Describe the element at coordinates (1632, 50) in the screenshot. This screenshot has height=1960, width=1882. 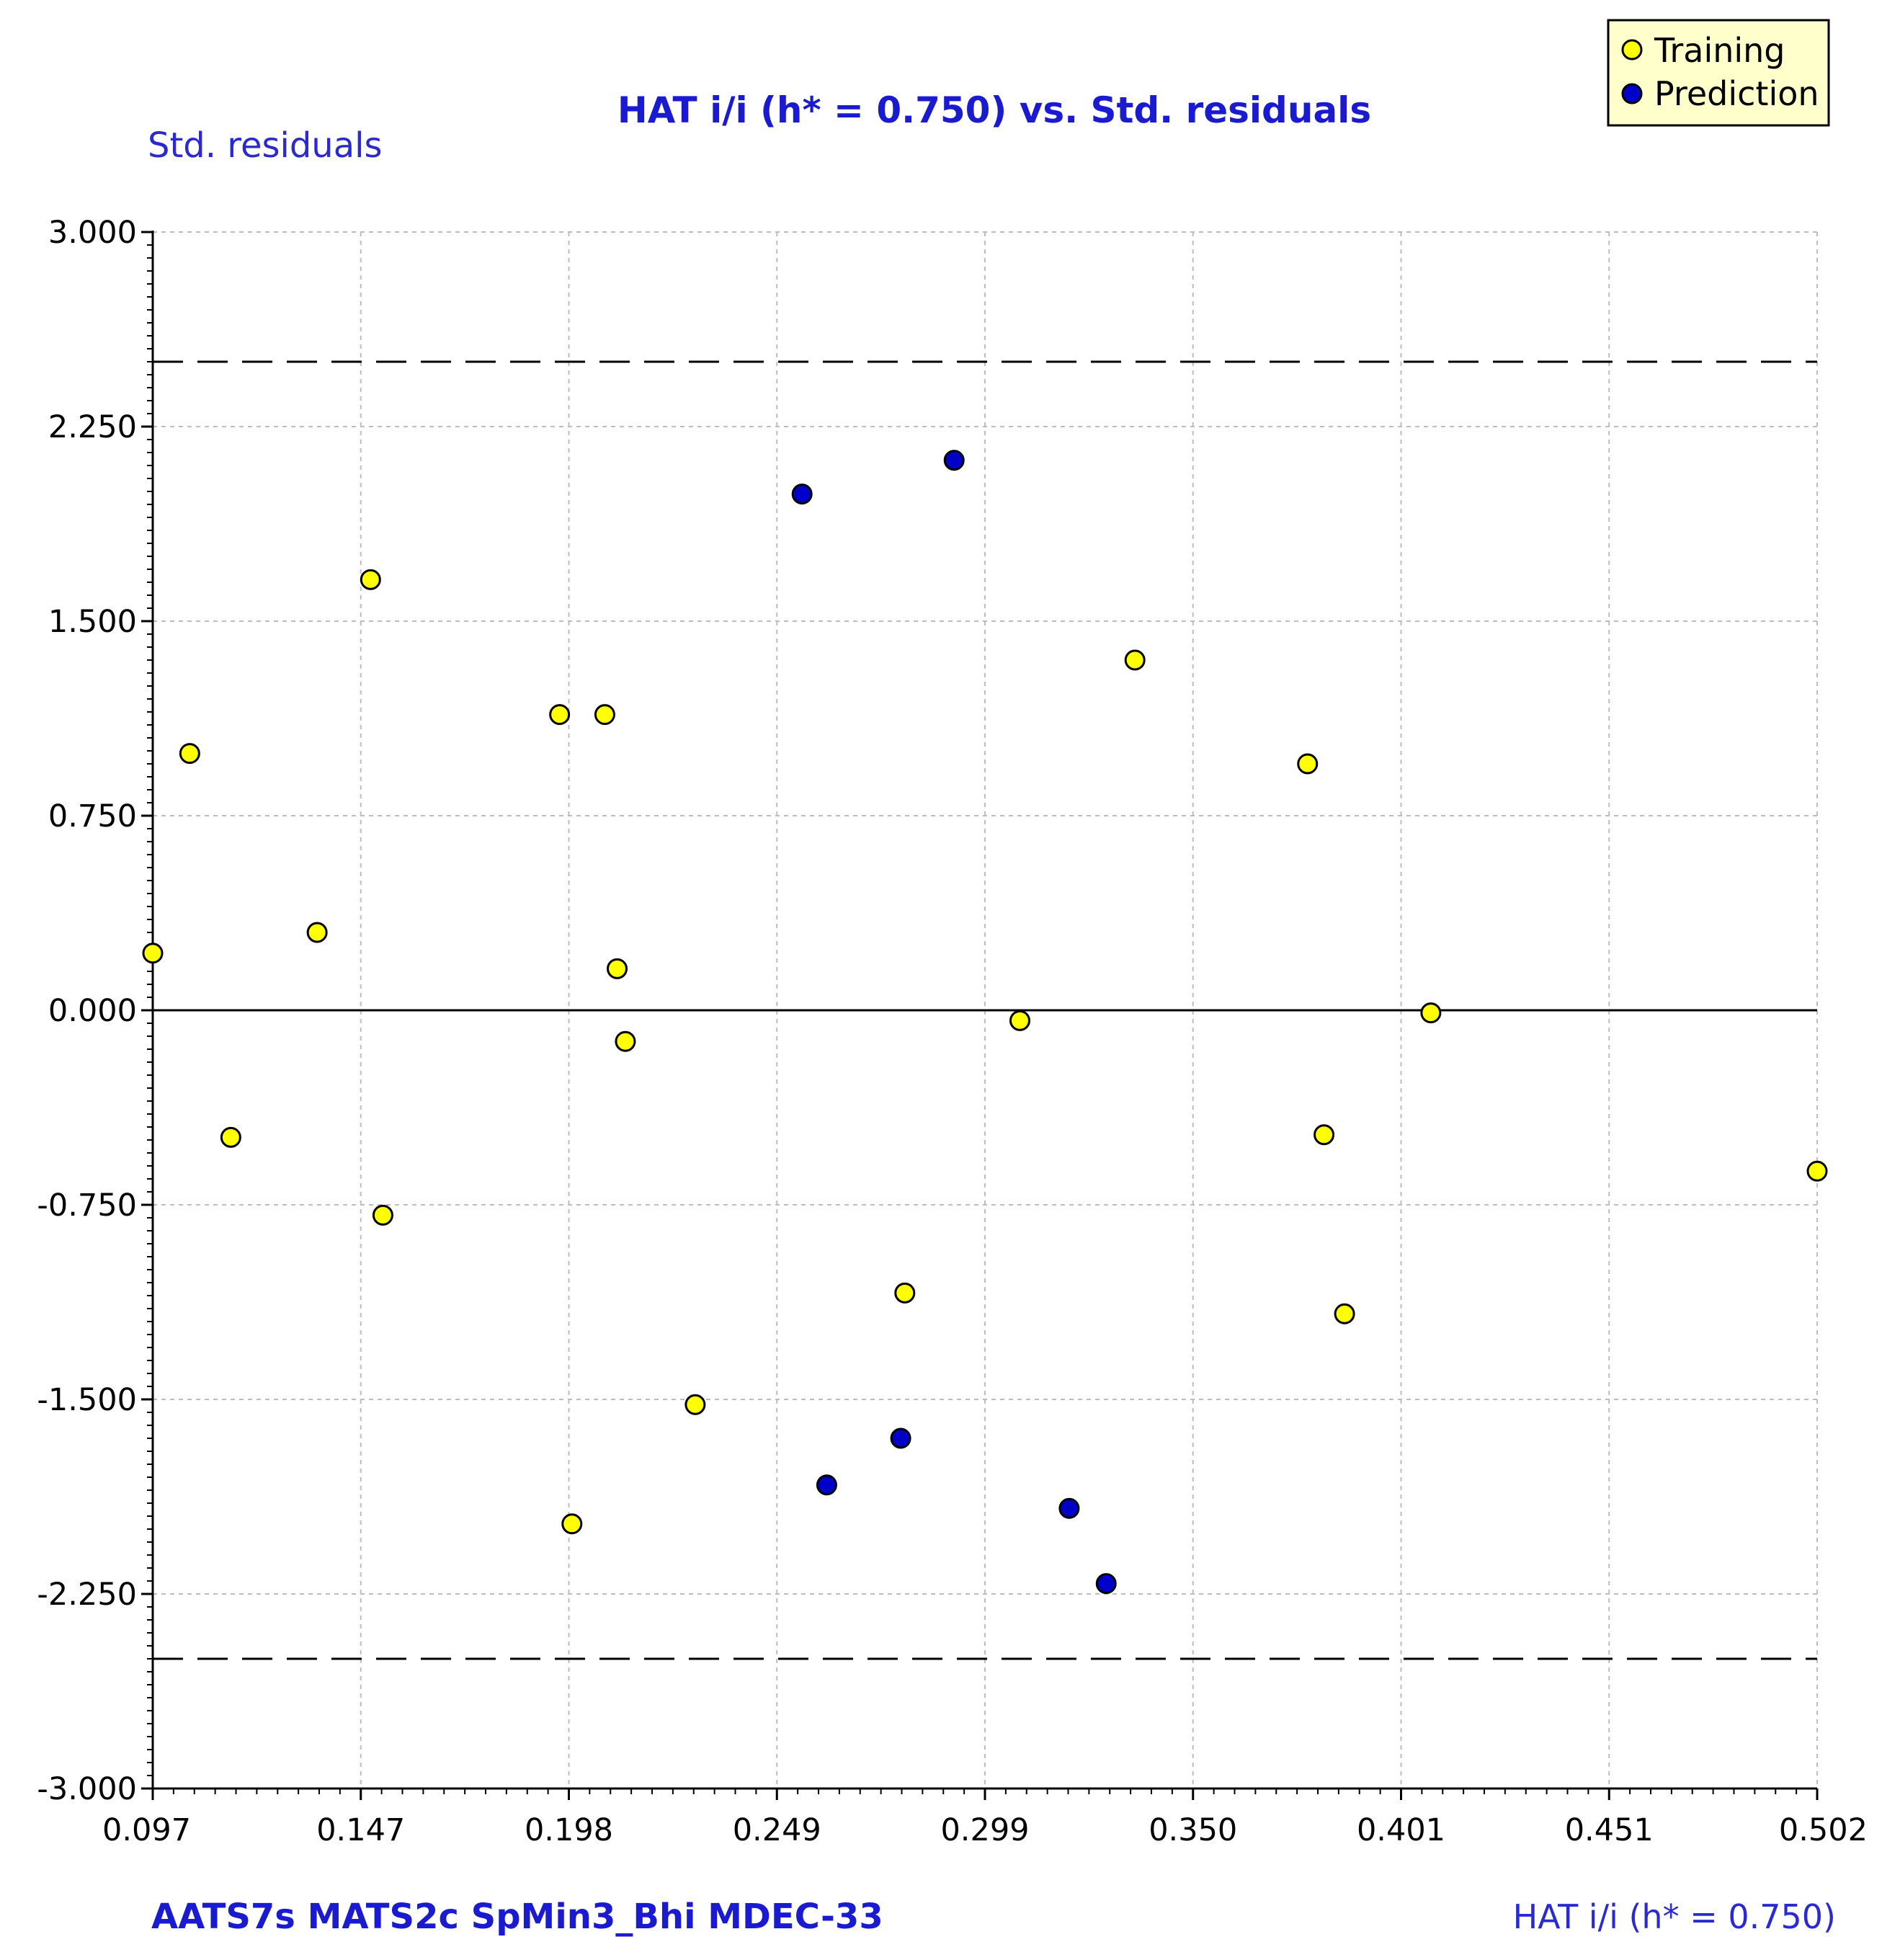
I see `legend-training-marker` at that location.